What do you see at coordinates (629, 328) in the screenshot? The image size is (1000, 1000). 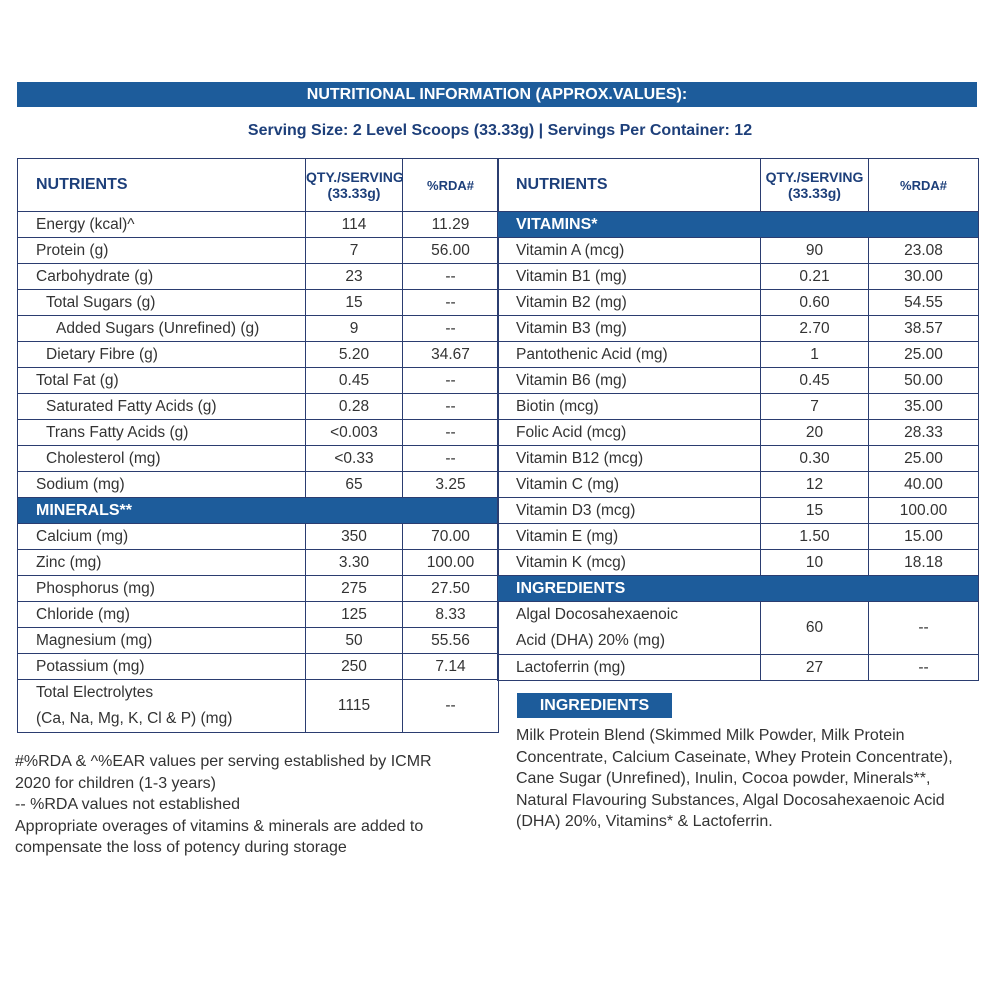 I see `nutrient-name: Vitamin B3 (mg)` at bounding box center [629, 328].